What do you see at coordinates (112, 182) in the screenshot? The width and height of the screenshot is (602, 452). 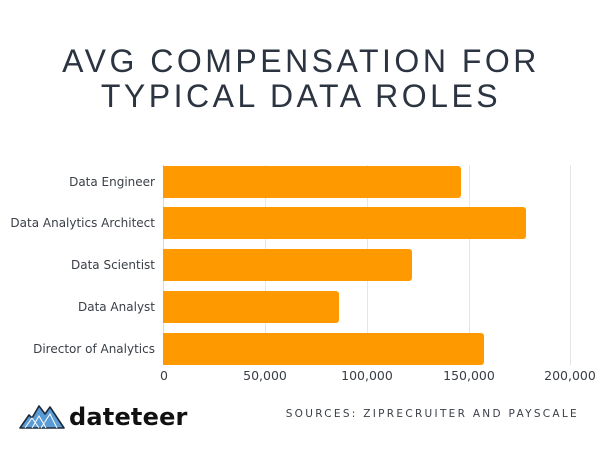 I see `category-label: Data Engineer` at bounding box center [112, 182].